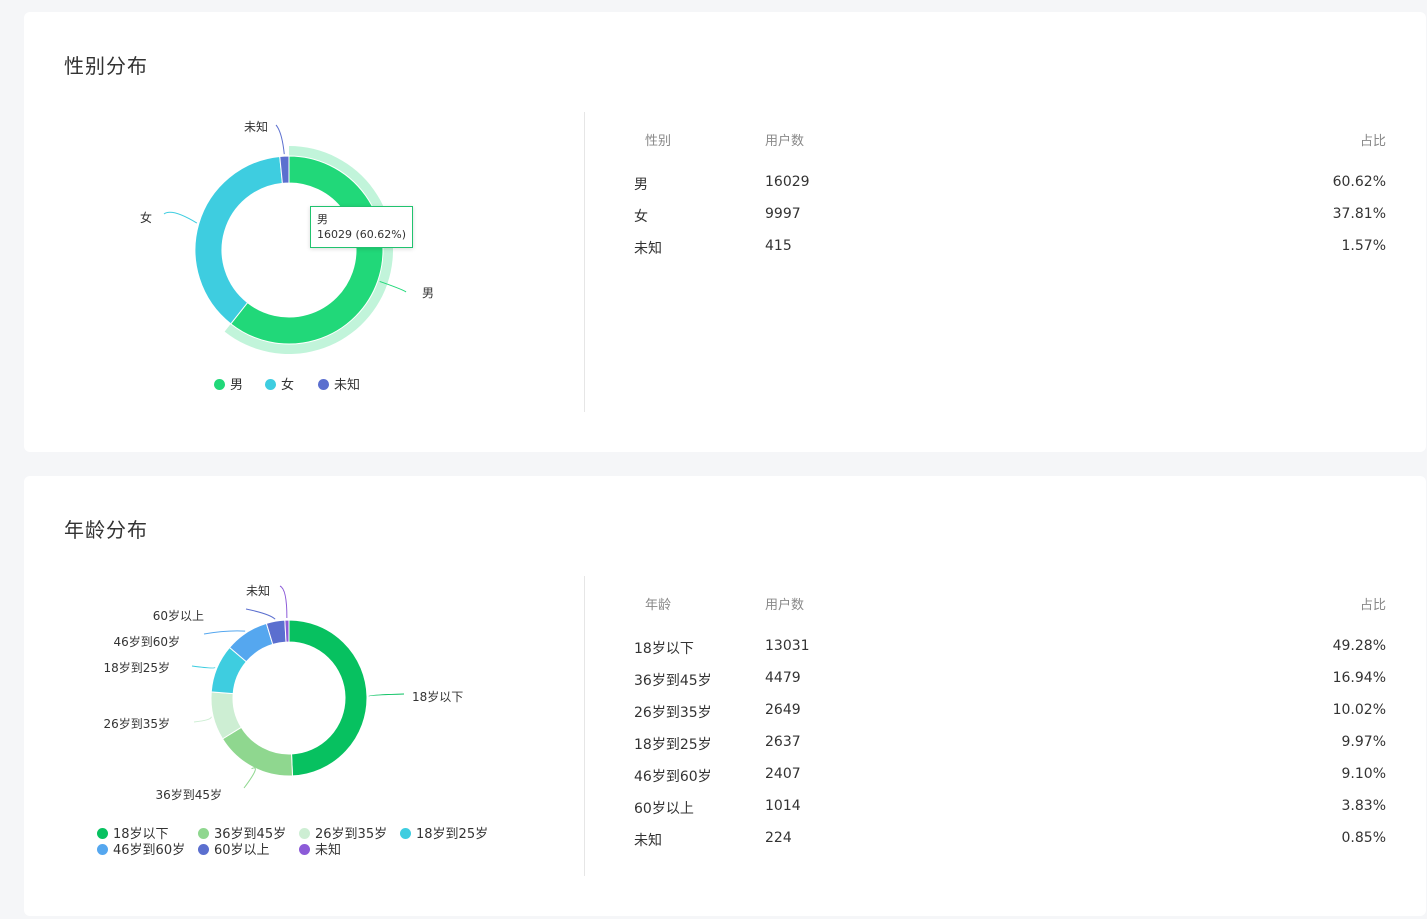  What do you see at coordinates (242, 850) in the screenshot?
I see `legend-label: 60岁以上` at bounding box center [242, 850].